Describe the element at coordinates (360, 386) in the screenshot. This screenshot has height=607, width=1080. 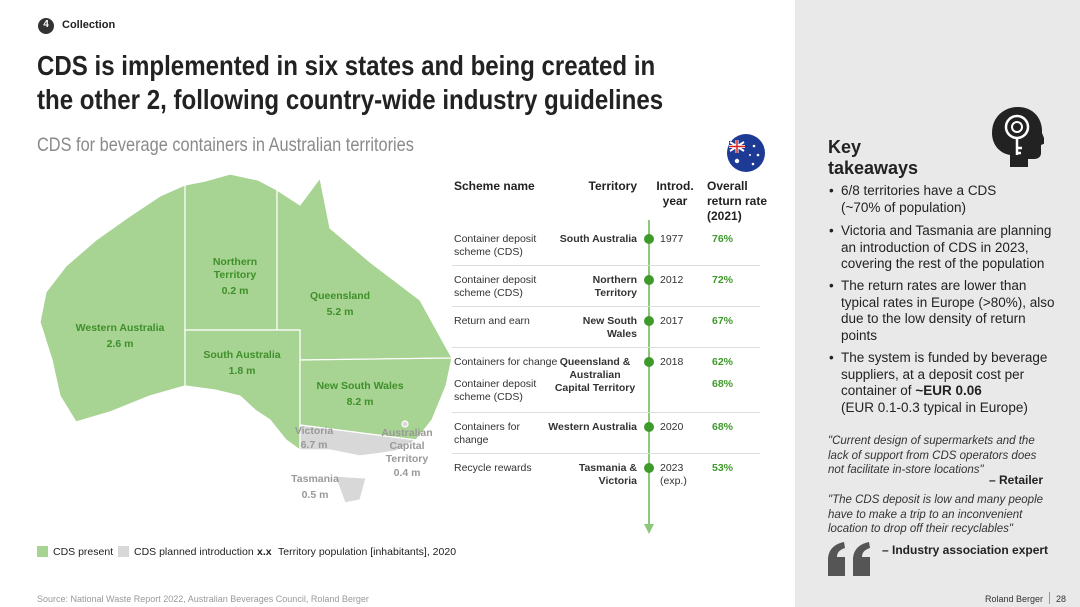
I see `region-name: New South Wales` at that location.